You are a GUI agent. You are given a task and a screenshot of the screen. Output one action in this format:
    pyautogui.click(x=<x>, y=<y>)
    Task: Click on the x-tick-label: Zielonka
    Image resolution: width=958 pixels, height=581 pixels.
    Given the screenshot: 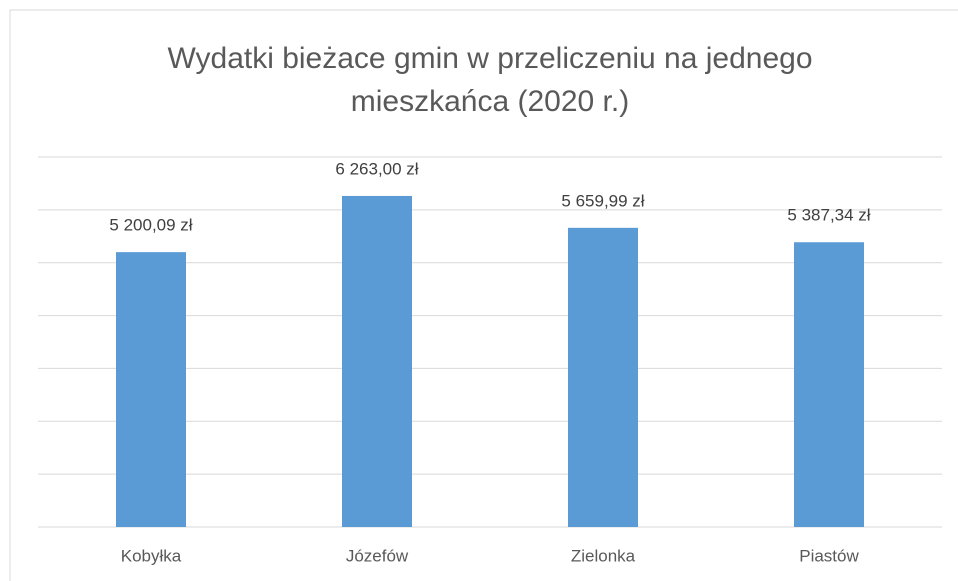 What is the action you would take?
    pyautogui.click(x=603, y=555)
    